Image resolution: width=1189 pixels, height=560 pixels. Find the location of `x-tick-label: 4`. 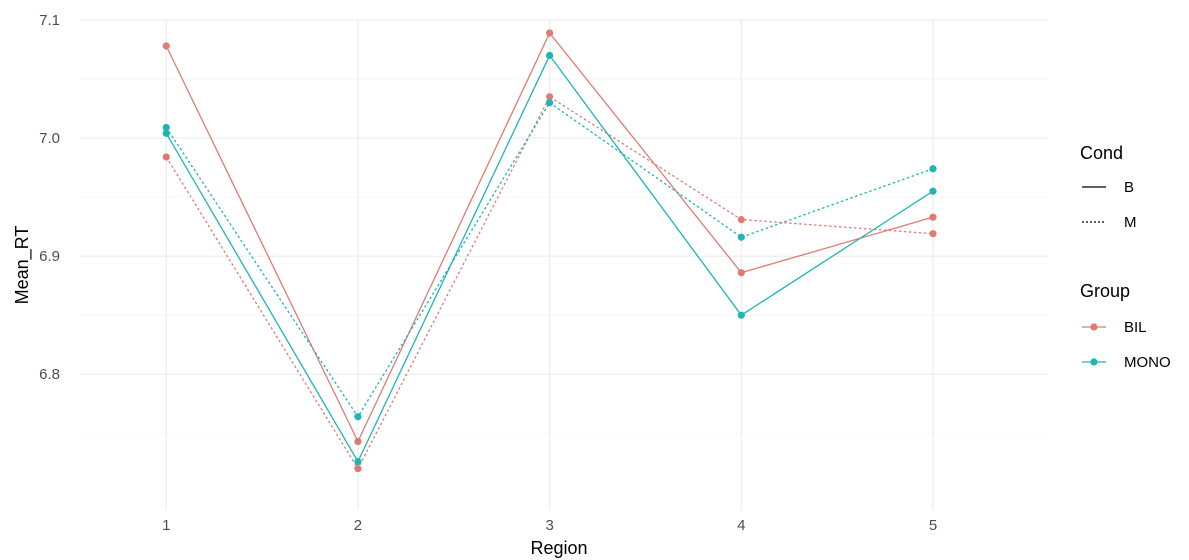

x-tick-label: 4 is located at coordinates (741, 525).